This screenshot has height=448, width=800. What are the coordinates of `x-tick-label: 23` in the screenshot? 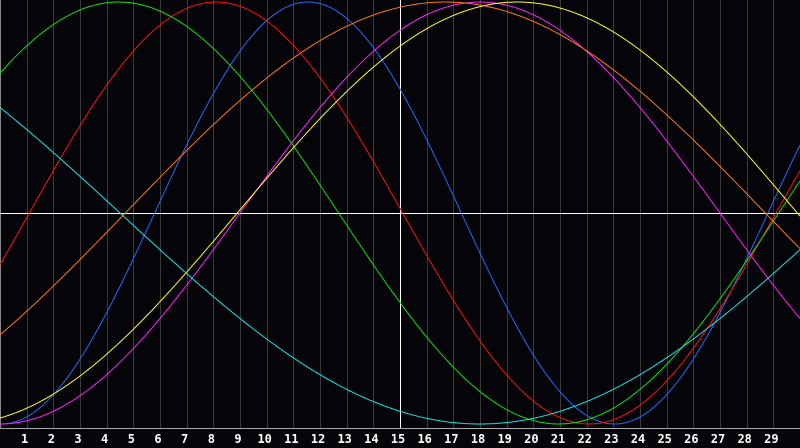 It's located at (611, 439).